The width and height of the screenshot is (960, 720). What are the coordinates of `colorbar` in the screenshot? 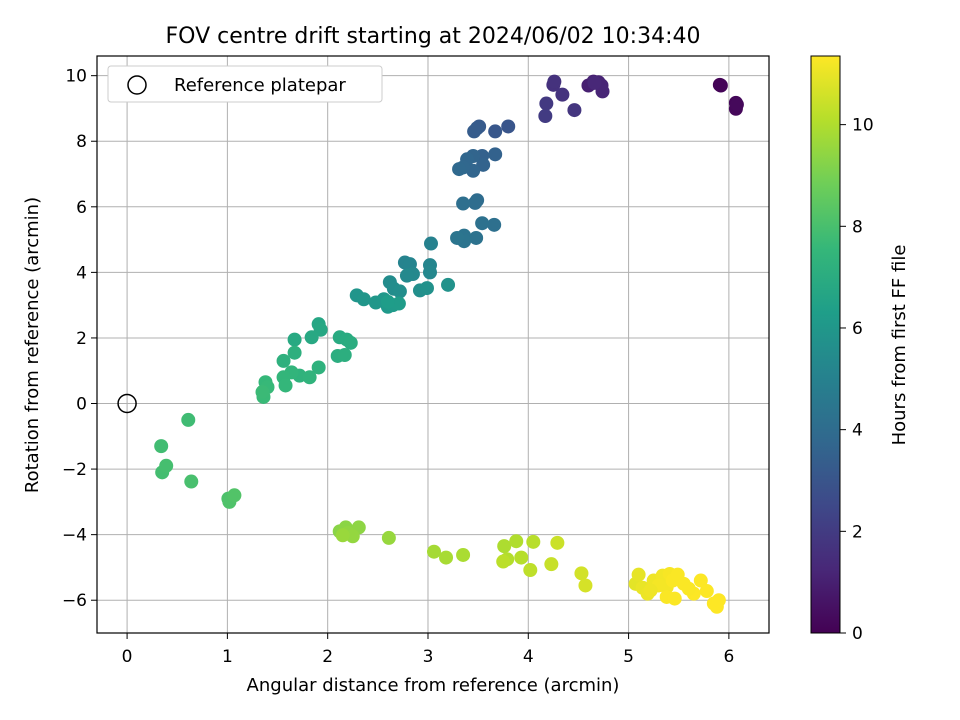 It's located at (825, 344).